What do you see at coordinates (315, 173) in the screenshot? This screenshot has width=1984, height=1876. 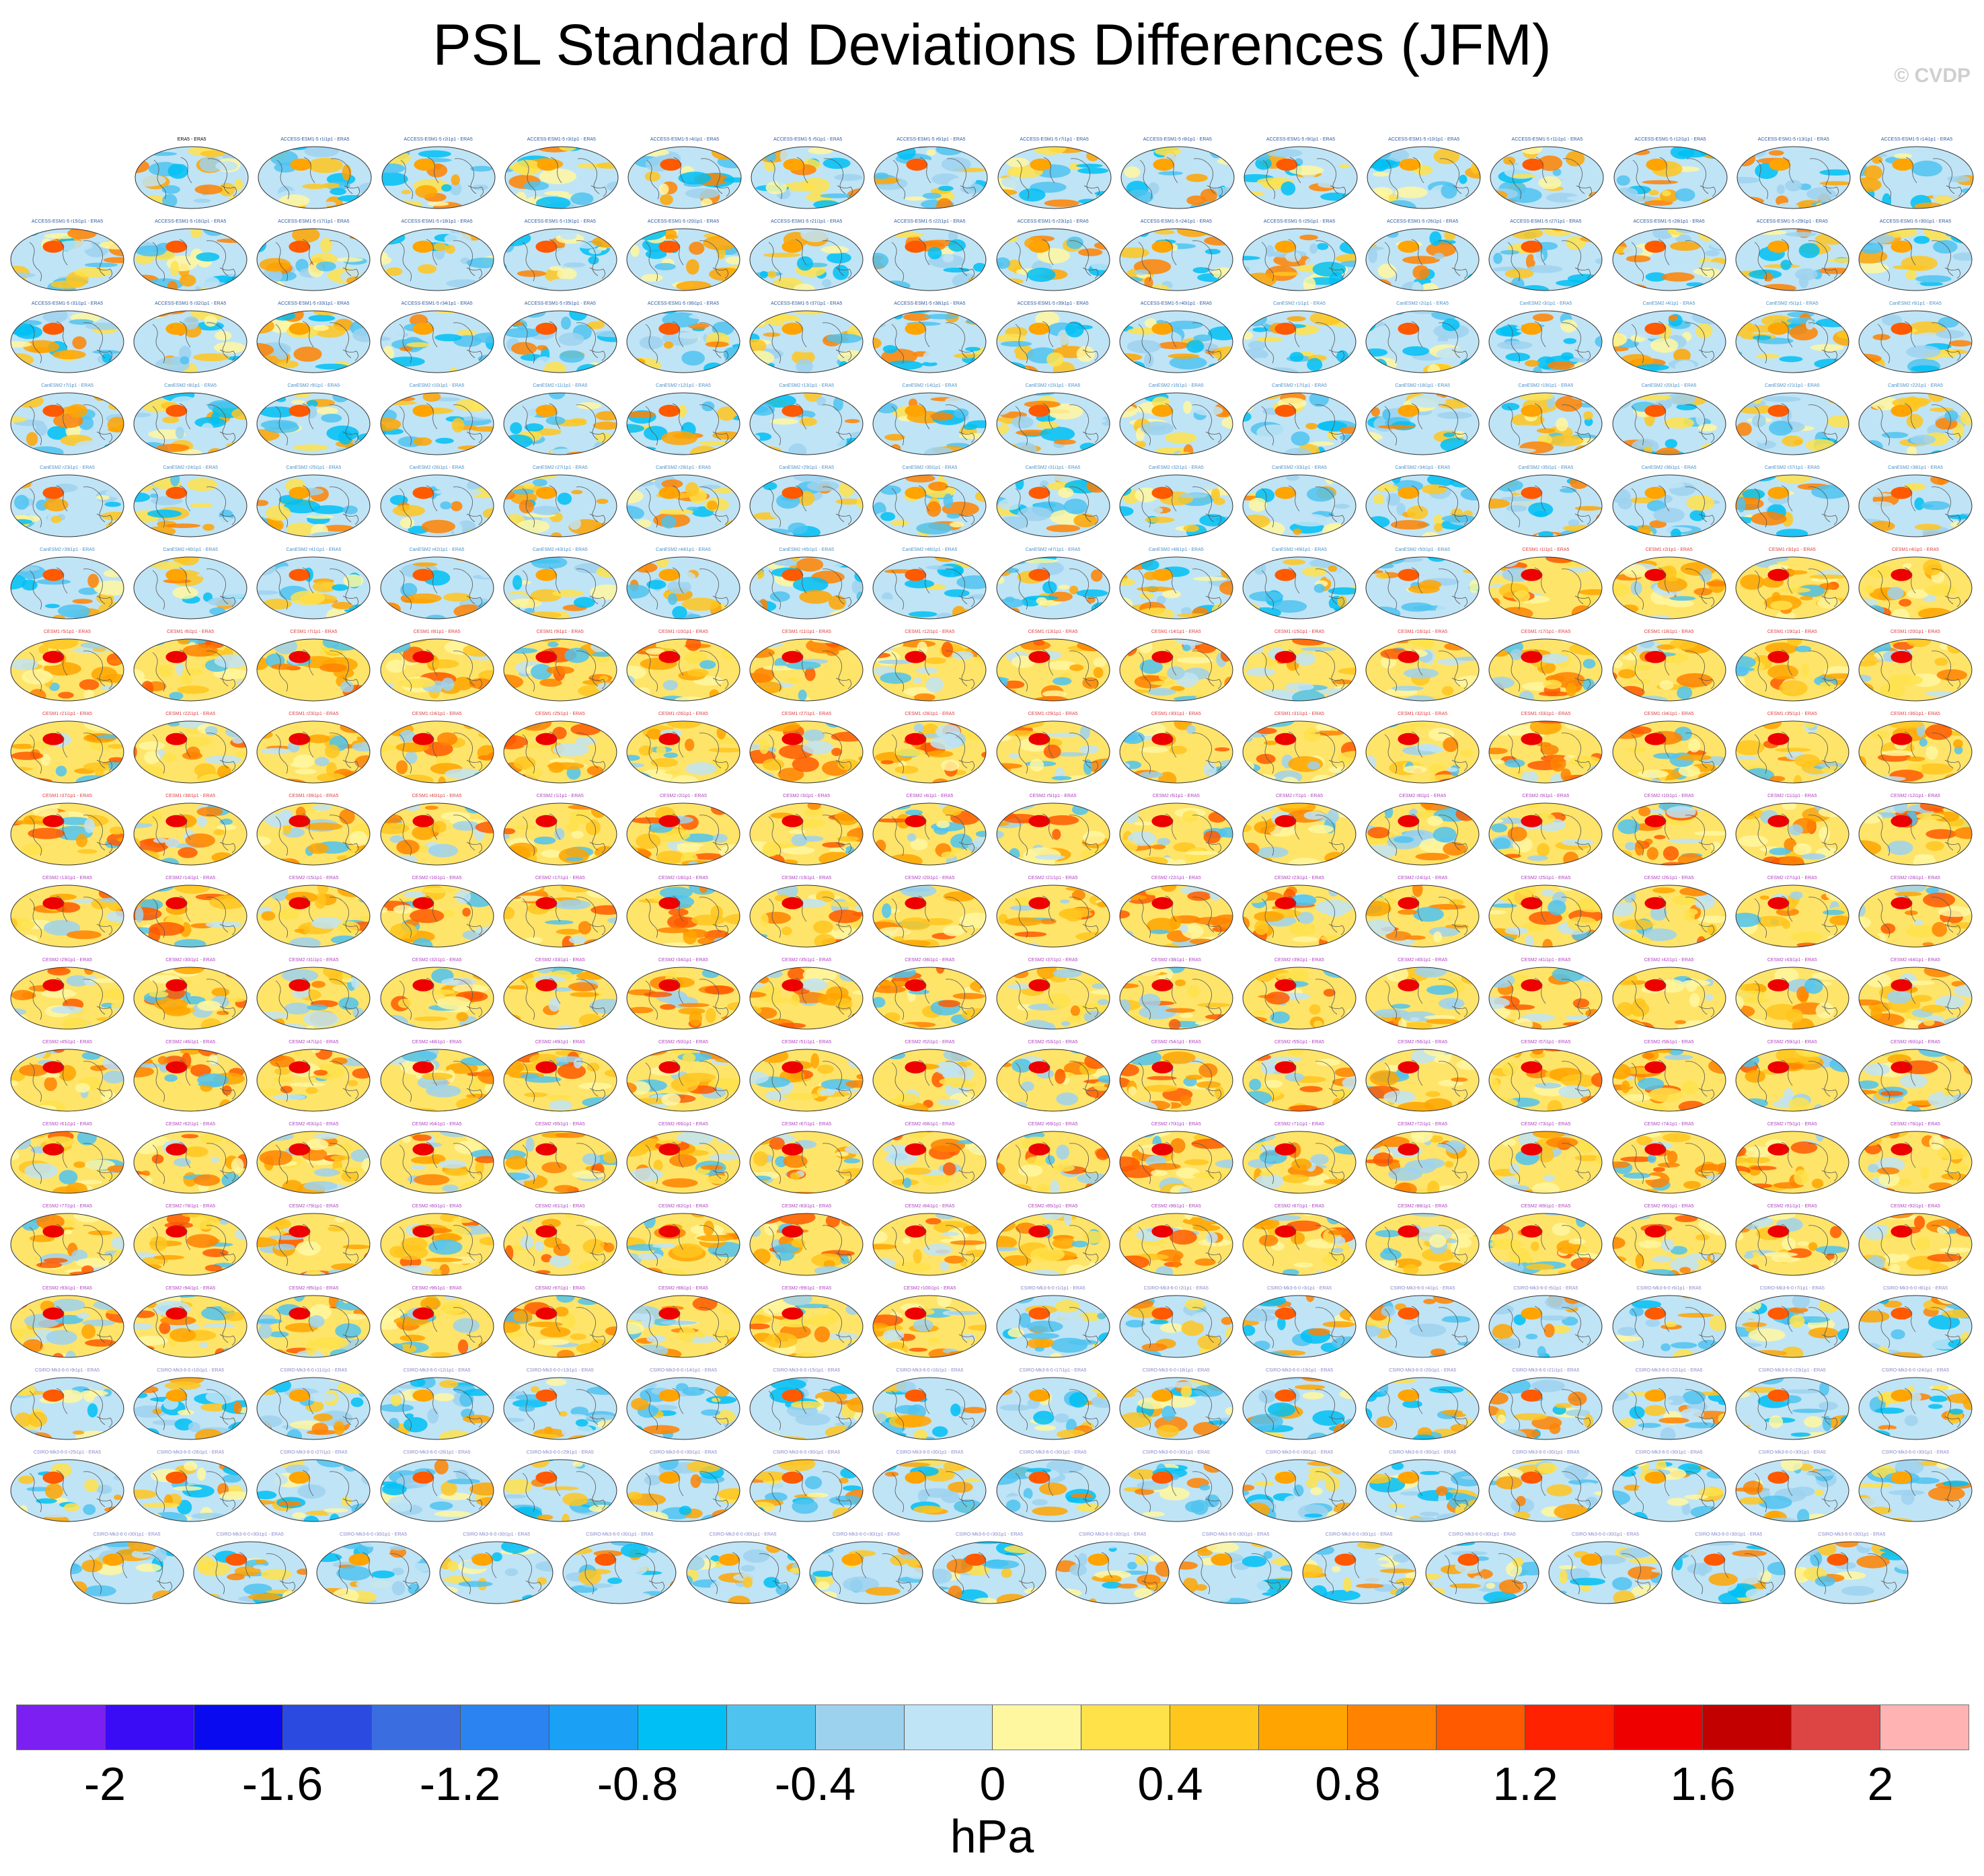 I see `map-panel: ACCESS-ESM1-5 r1i1p1 - ERA5` at bounding box center [315, 173].